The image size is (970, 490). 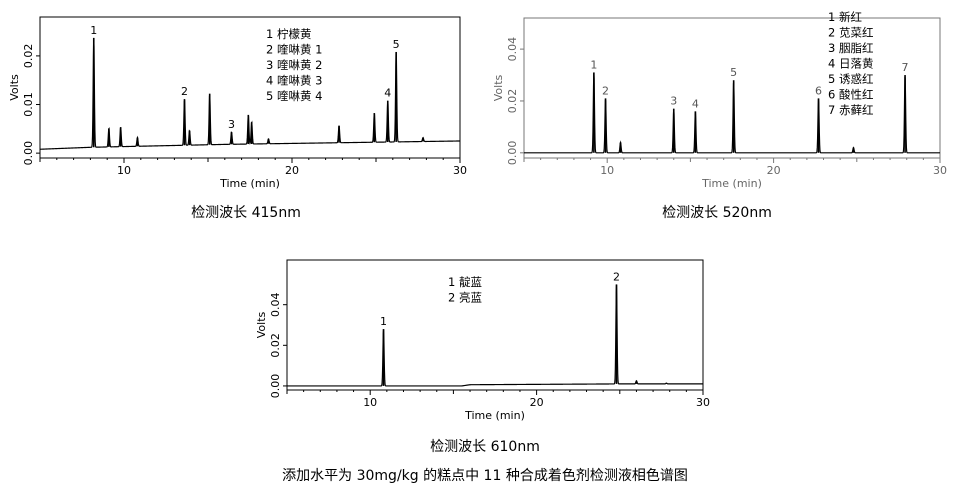 I want to click on legend-entry: 2 亮蓝, so click(x=465, y=298).